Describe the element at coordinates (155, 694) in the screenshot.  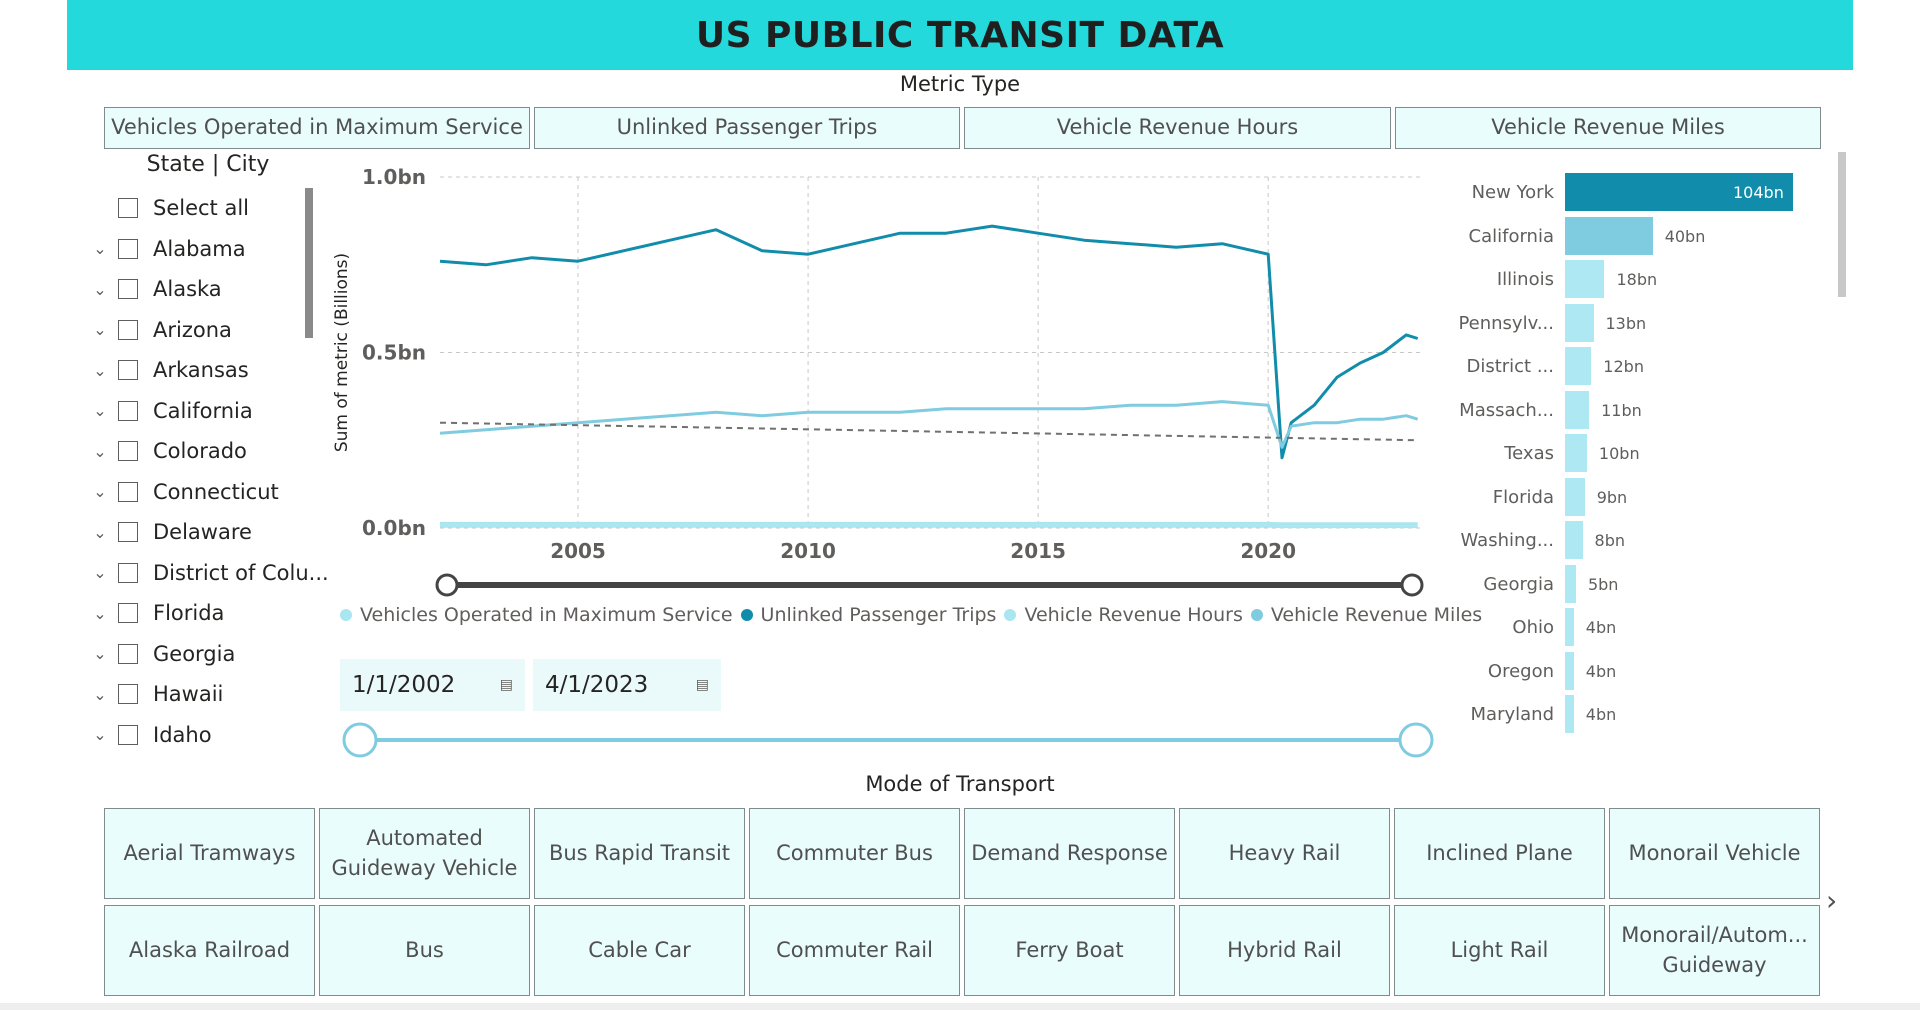
I see `state-item: ⌄ Hawaii` at that location.